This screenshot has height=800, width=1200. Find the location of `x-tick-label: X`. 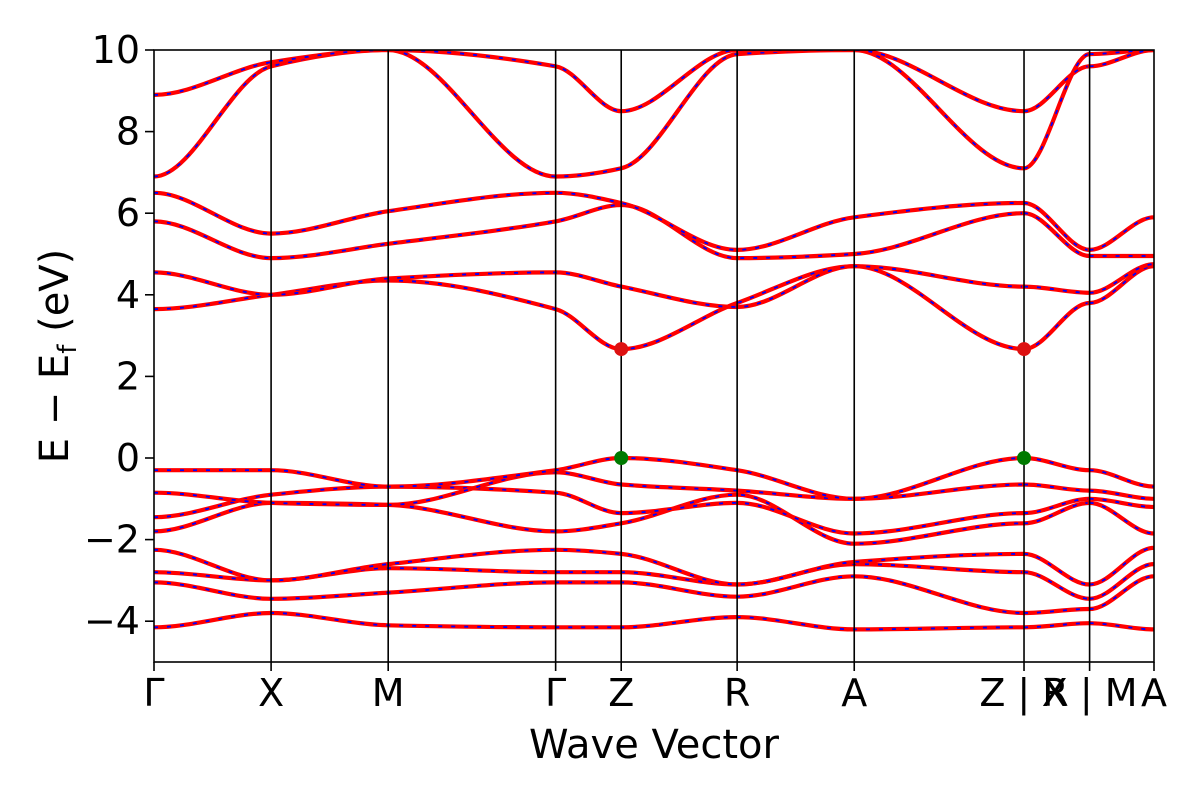

x-tick-label: X is located at coordinates (271, 693).